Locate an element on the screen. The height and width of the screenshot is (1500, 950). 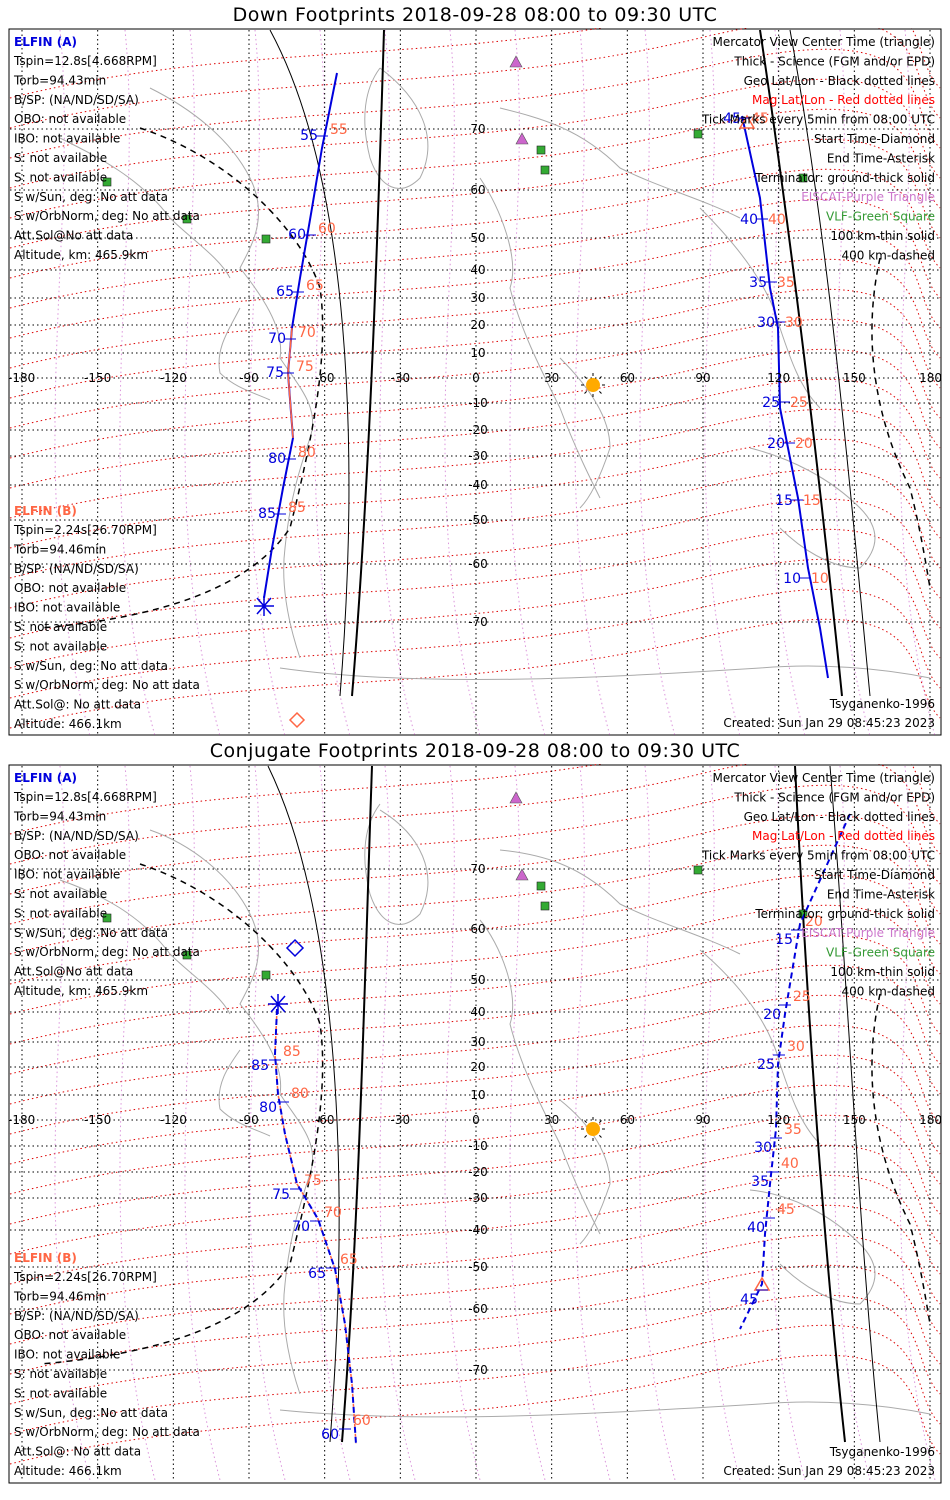
probe-a-mag-label: 65 is located at coordinates (315, 286).